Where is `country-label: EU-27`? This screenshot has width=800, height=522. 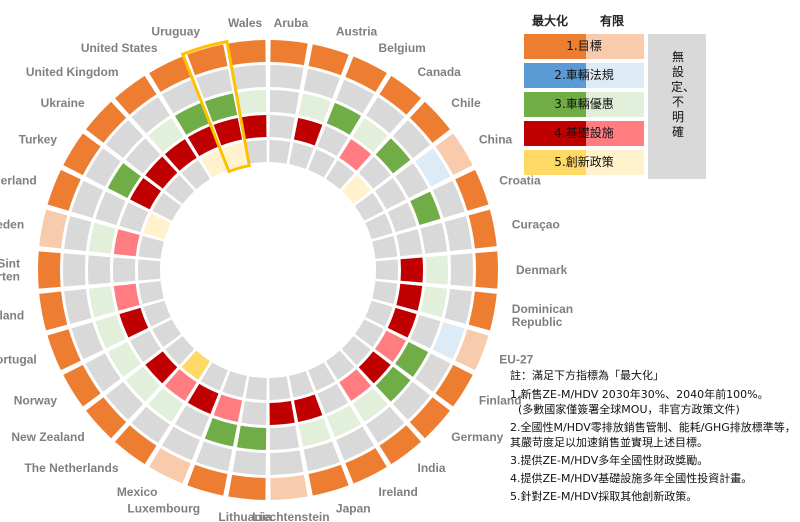
country-label: EU-27 is located at coordinates (516, 360).